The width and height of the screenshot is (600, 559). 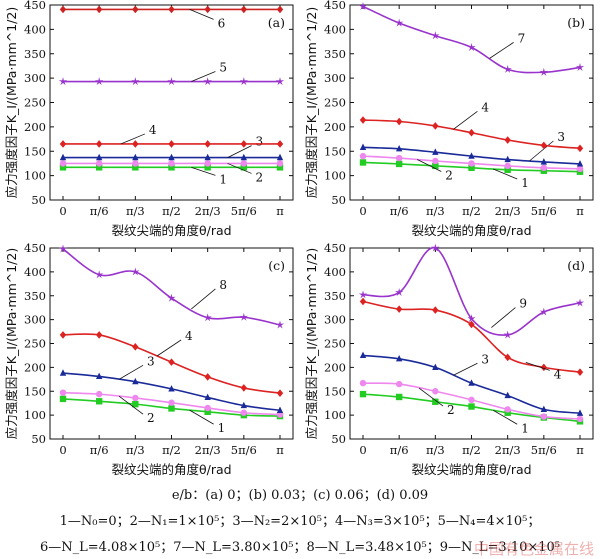 What do you see at coordinates (534, 548) in the screenshot?
I see `watermark: 中国有色金属在线` at bounding box center [534, 548].